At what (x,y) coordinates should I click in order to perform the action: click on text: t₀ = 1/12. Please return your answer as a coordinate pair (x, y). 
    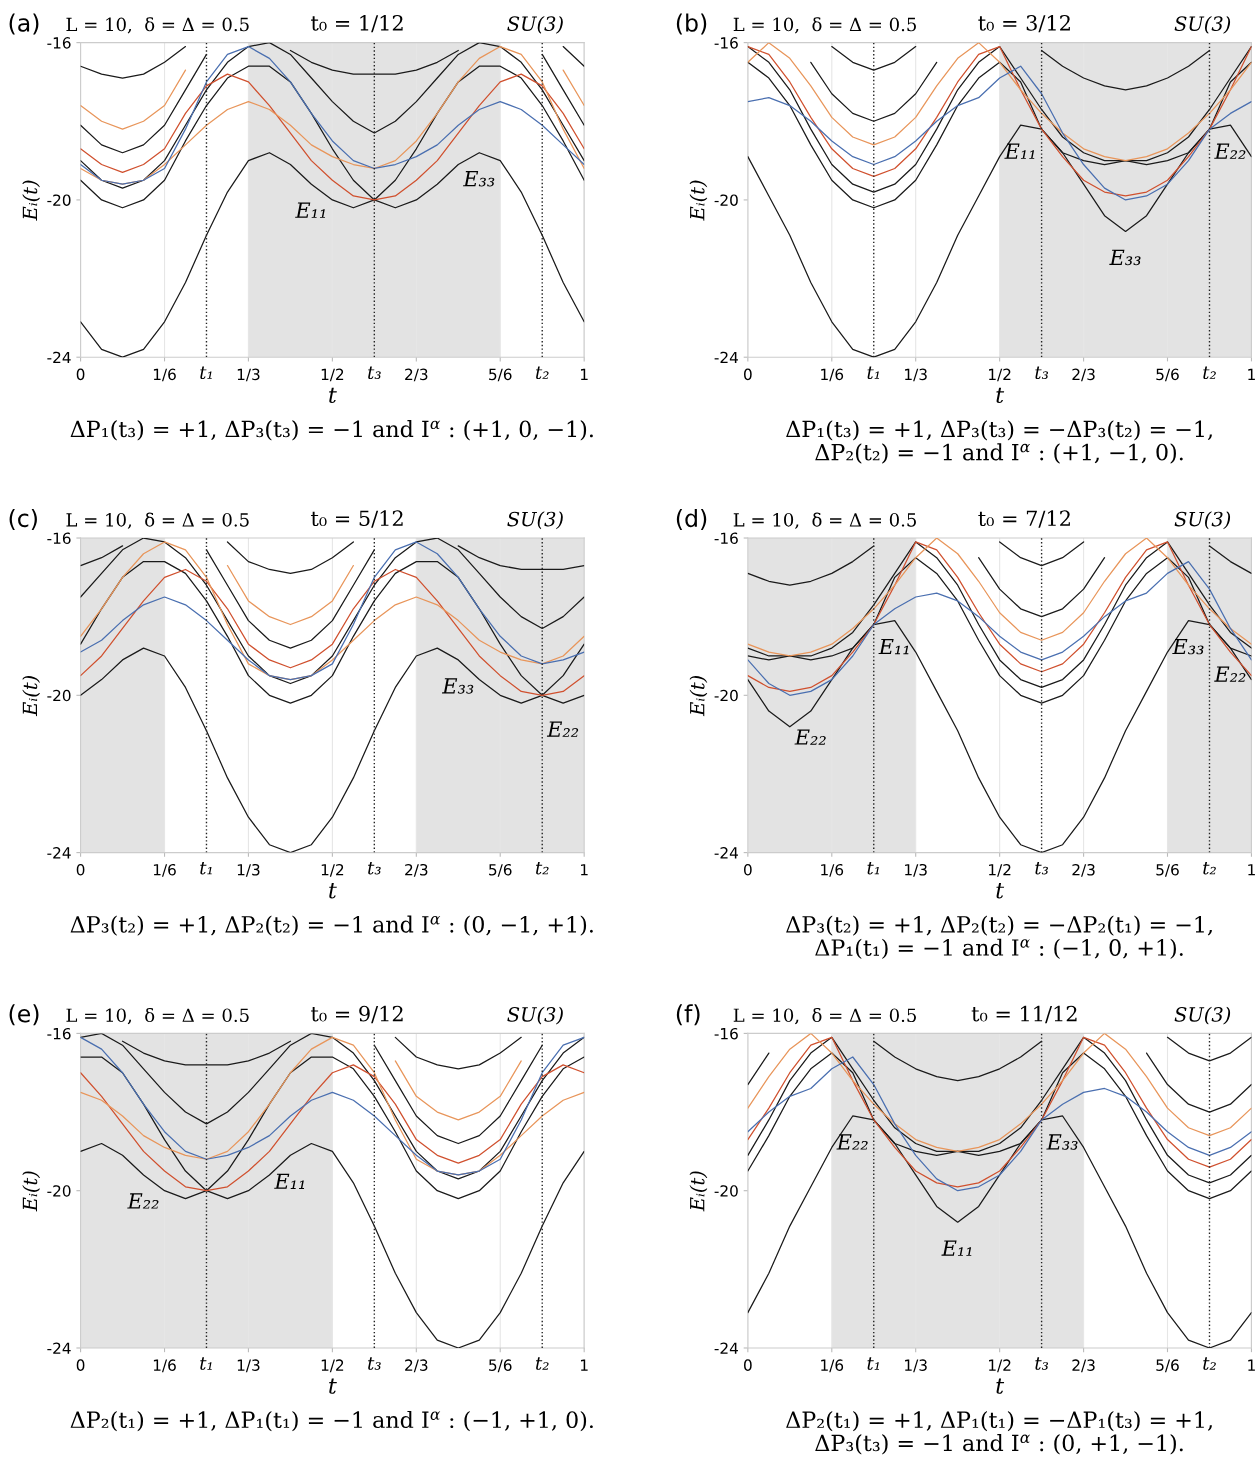
    Looking at the image, I should click on (357, 23).